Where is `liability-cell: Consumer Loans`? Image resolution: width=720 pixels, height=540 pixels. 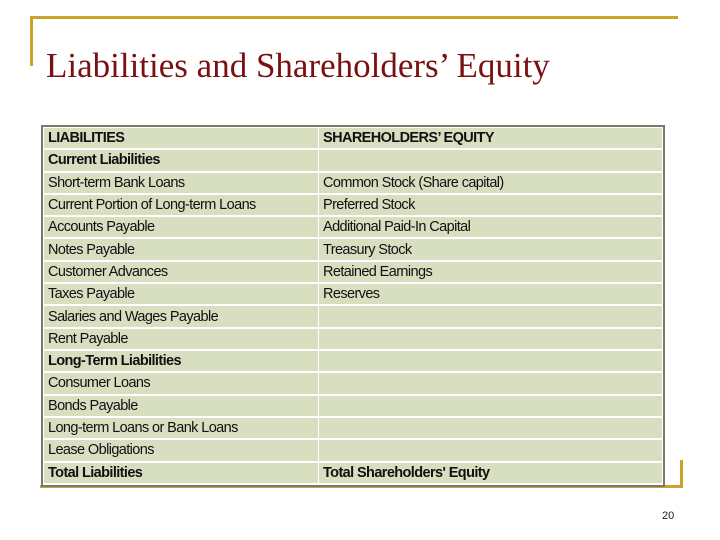 liability-cell: Consumer Loans is located at coordinates (181, 383).